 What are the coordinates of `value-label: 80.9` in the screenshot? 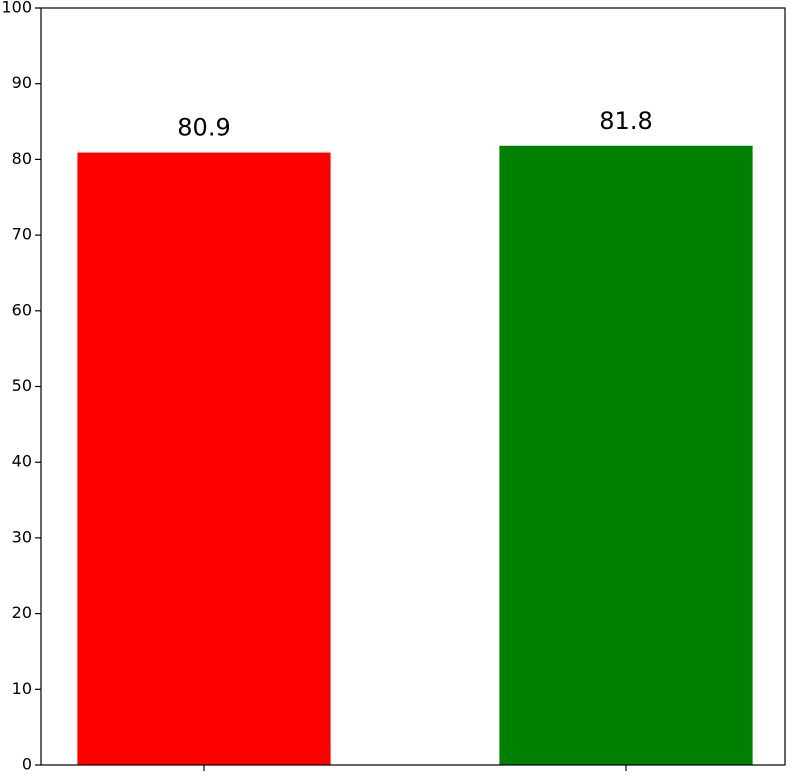 It's located at (203, 128).